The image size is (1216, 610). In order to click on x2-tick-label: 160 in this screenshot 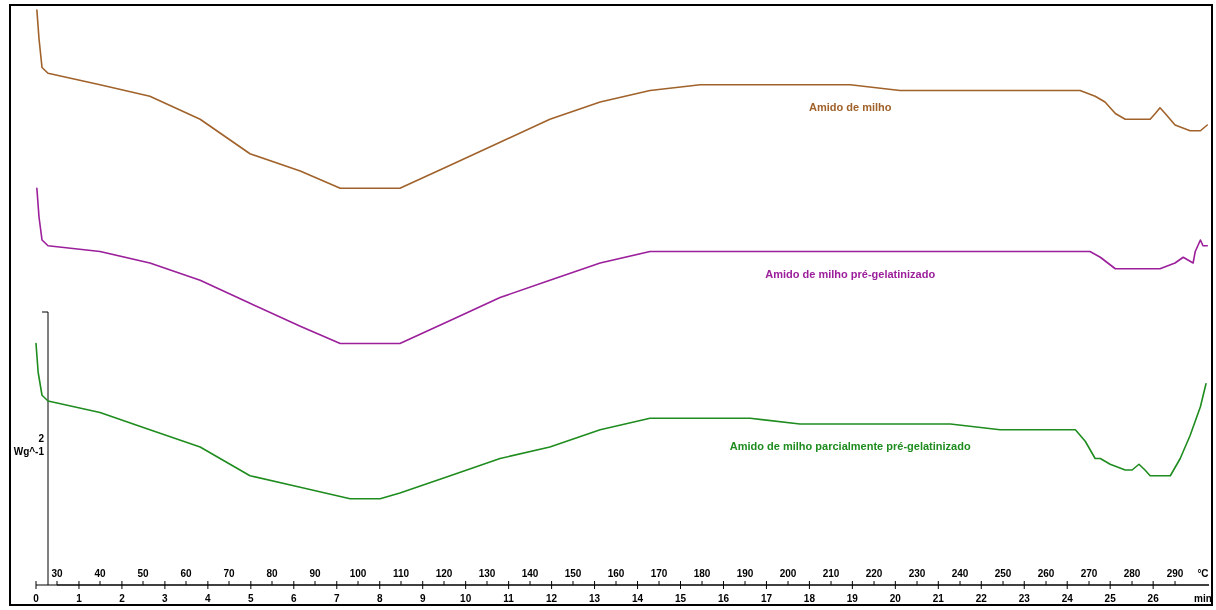, I will do `click(616, 573)`.